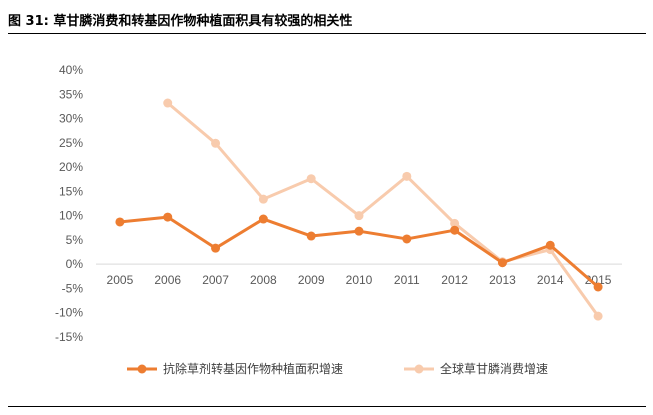  Describe the element at coordinates (263, 280) in the screenshot. I see `x-tick-label: 2008` at that location.